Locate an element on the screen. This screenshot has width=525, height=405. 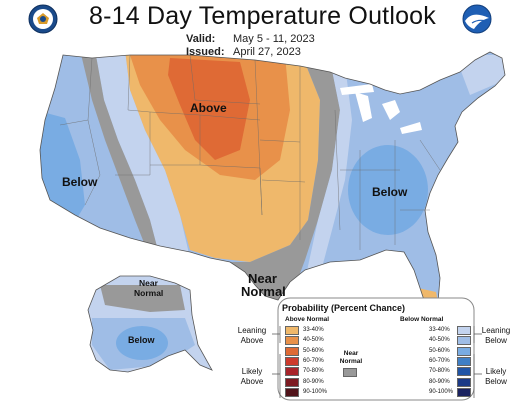
above-bin-label: 50-60% is located at coordinates (313, 350).